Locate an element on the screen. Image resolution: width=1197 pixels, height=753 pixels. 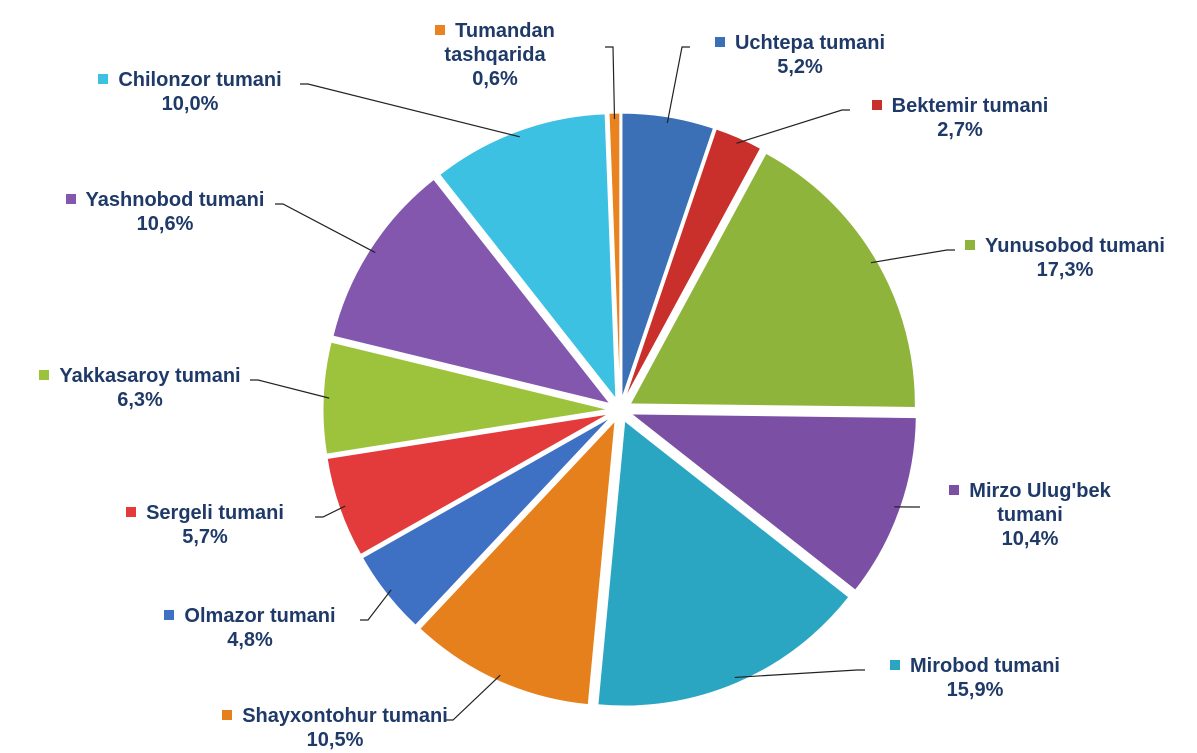
value-label: 2,7% is located at coordinates (960, 130).